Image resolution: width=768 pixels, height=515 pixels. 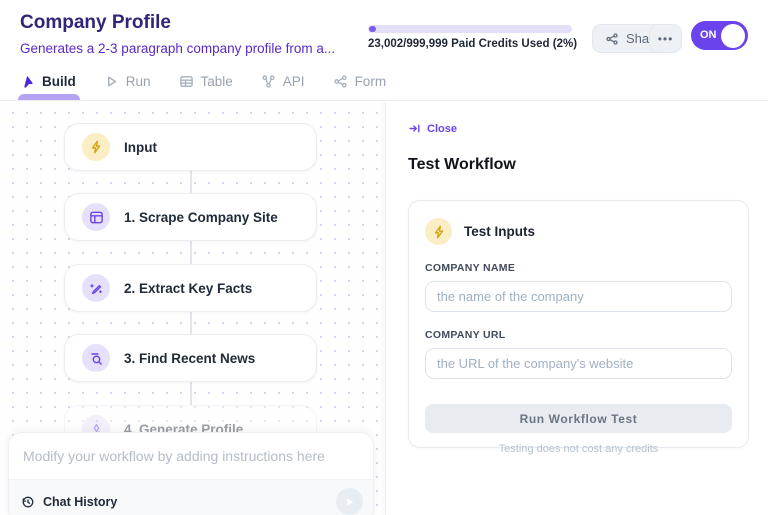 I want to click on send-button, so click(x=349, y=501).